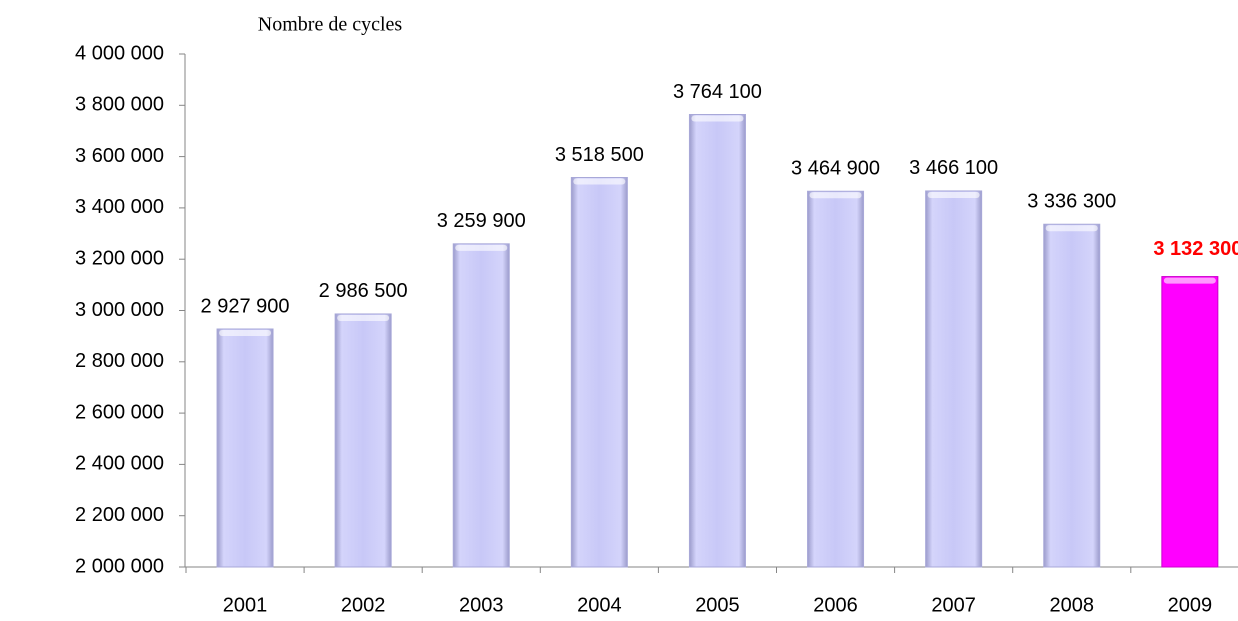  What do you see at coordinates (119, 207) in the screenshot?
I see `y-tick-label: 3 400 000` at bounding box center [119, 207].